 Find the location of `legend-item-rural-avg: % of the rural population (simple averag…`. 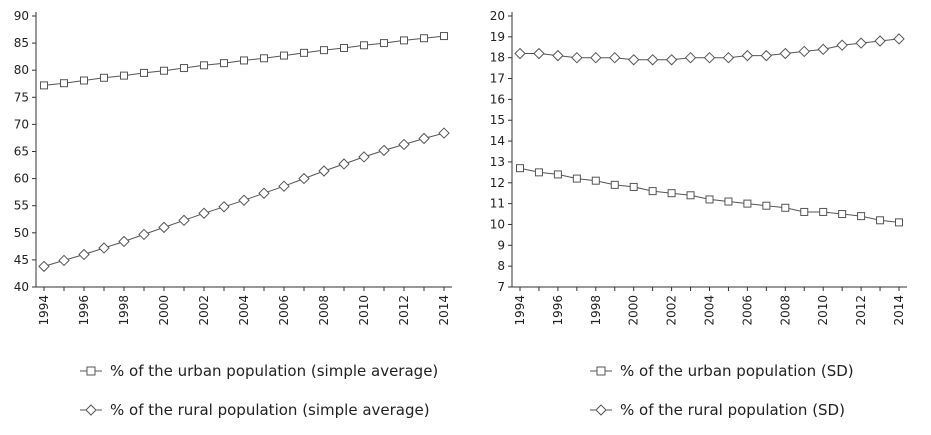

legend-item-rural-avg: % of the rural population (simple averag… is located at coordinates (255, 410).